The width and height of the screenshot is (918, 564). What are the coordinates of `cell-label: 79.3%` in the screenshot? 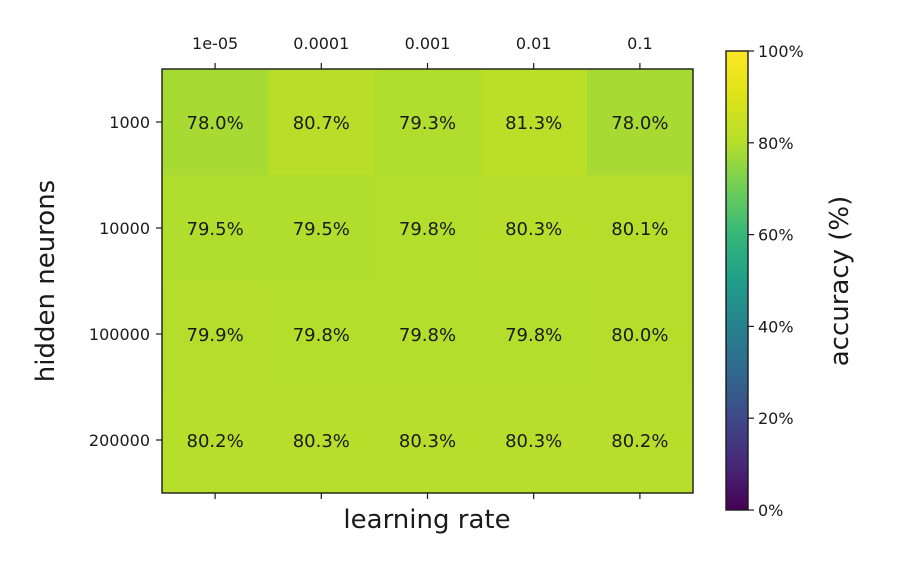 It's located at (427, 123).